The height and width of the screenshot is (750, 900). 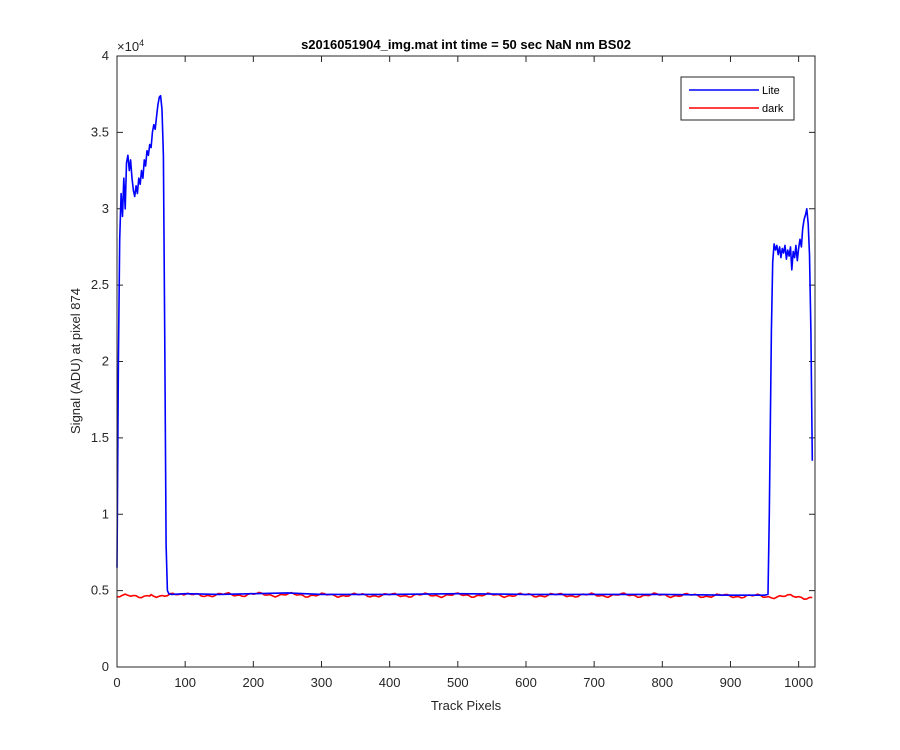 What do you see at coordinates (466, 705) in the screenshot?
I see `x-axis-label: Track Pixels` at bounding box center [466, 705].